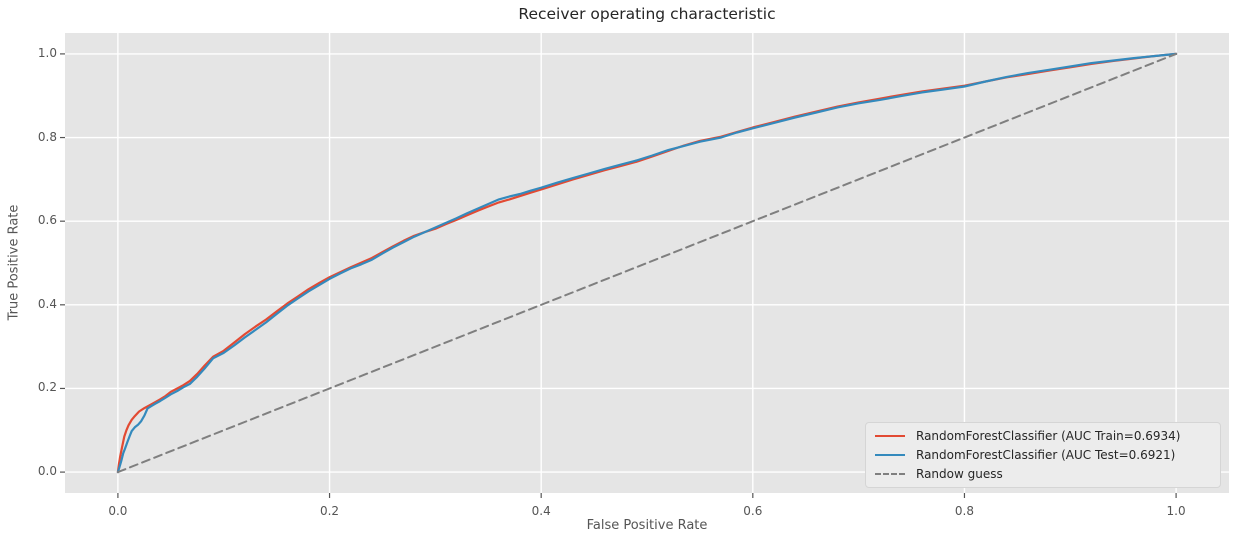 This screenshot has height=552, width=1237. What do you see at coordinates (329, 511) in the screenshot?
I see `x-tick-label: 0.2` at bounding box center [329, 511].